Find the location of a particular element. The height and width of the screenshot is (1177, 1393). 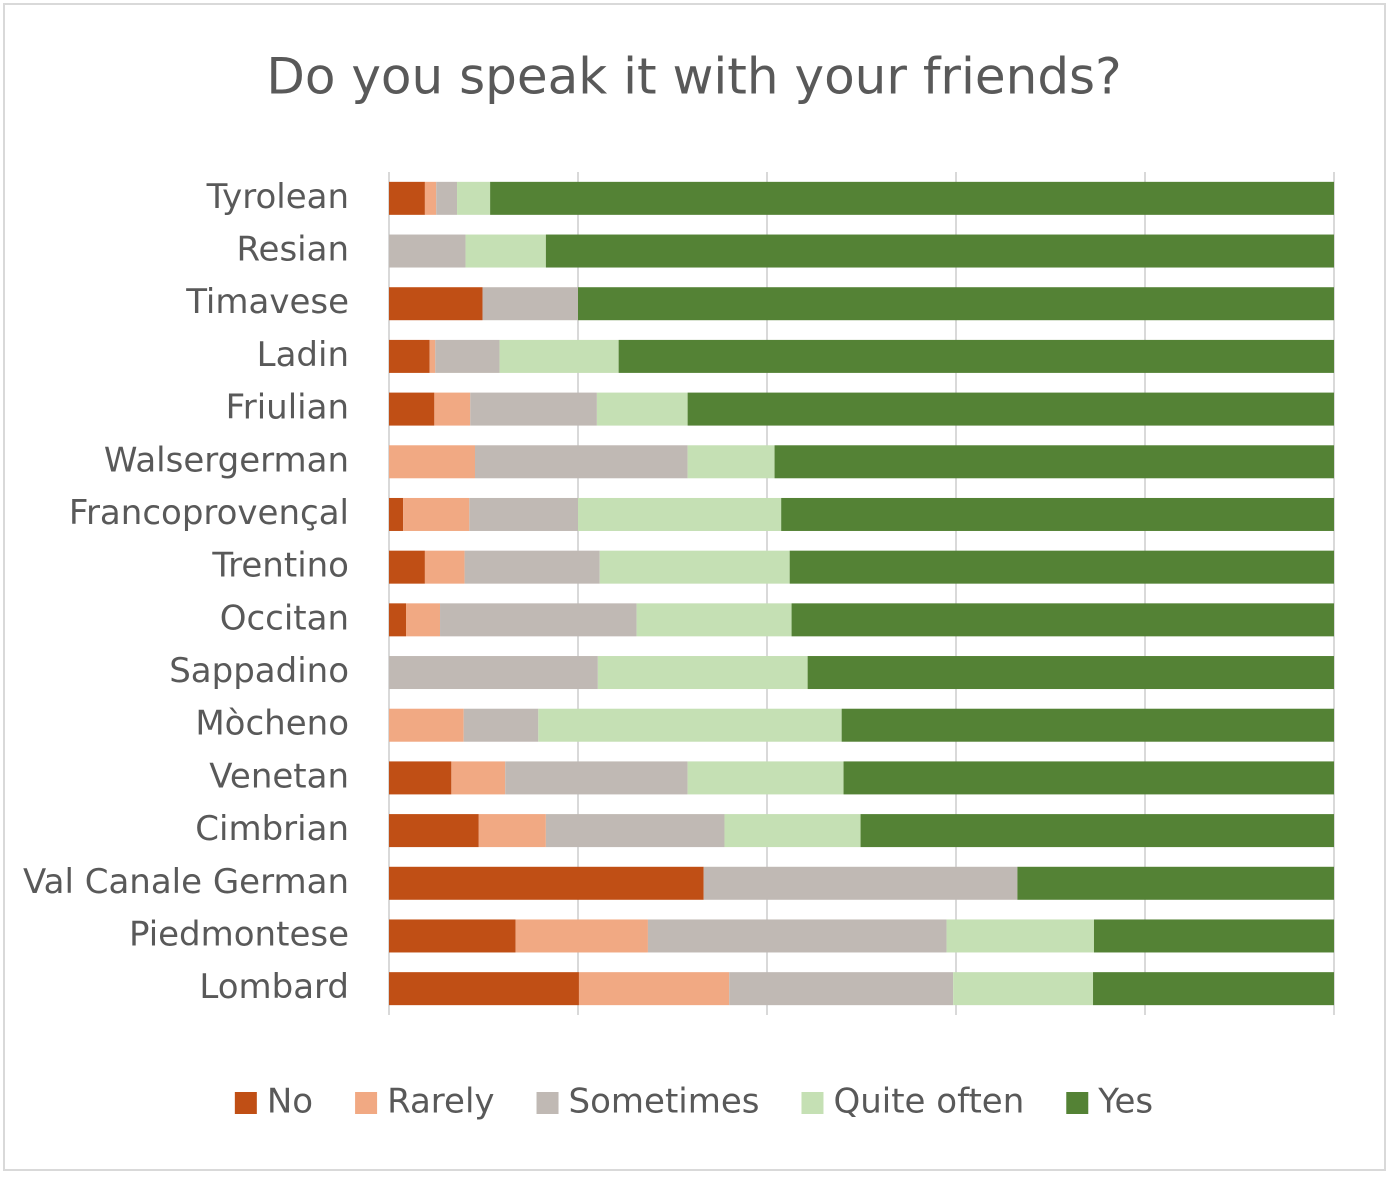

y-tick-label: Walsergerman is located at coordinates (226, 460).